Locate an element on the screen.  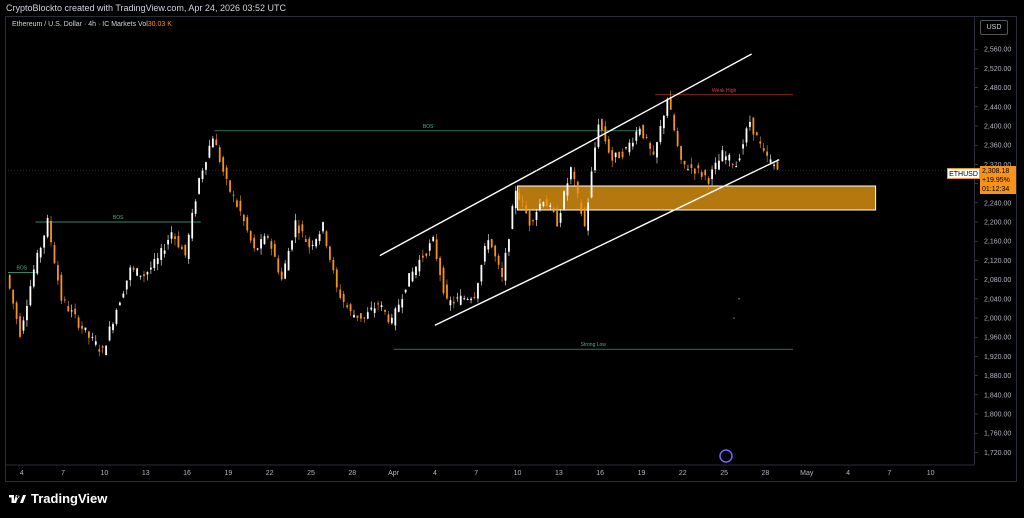
y-tick-label: 2,320.00 is located at coordinates (997, 165).